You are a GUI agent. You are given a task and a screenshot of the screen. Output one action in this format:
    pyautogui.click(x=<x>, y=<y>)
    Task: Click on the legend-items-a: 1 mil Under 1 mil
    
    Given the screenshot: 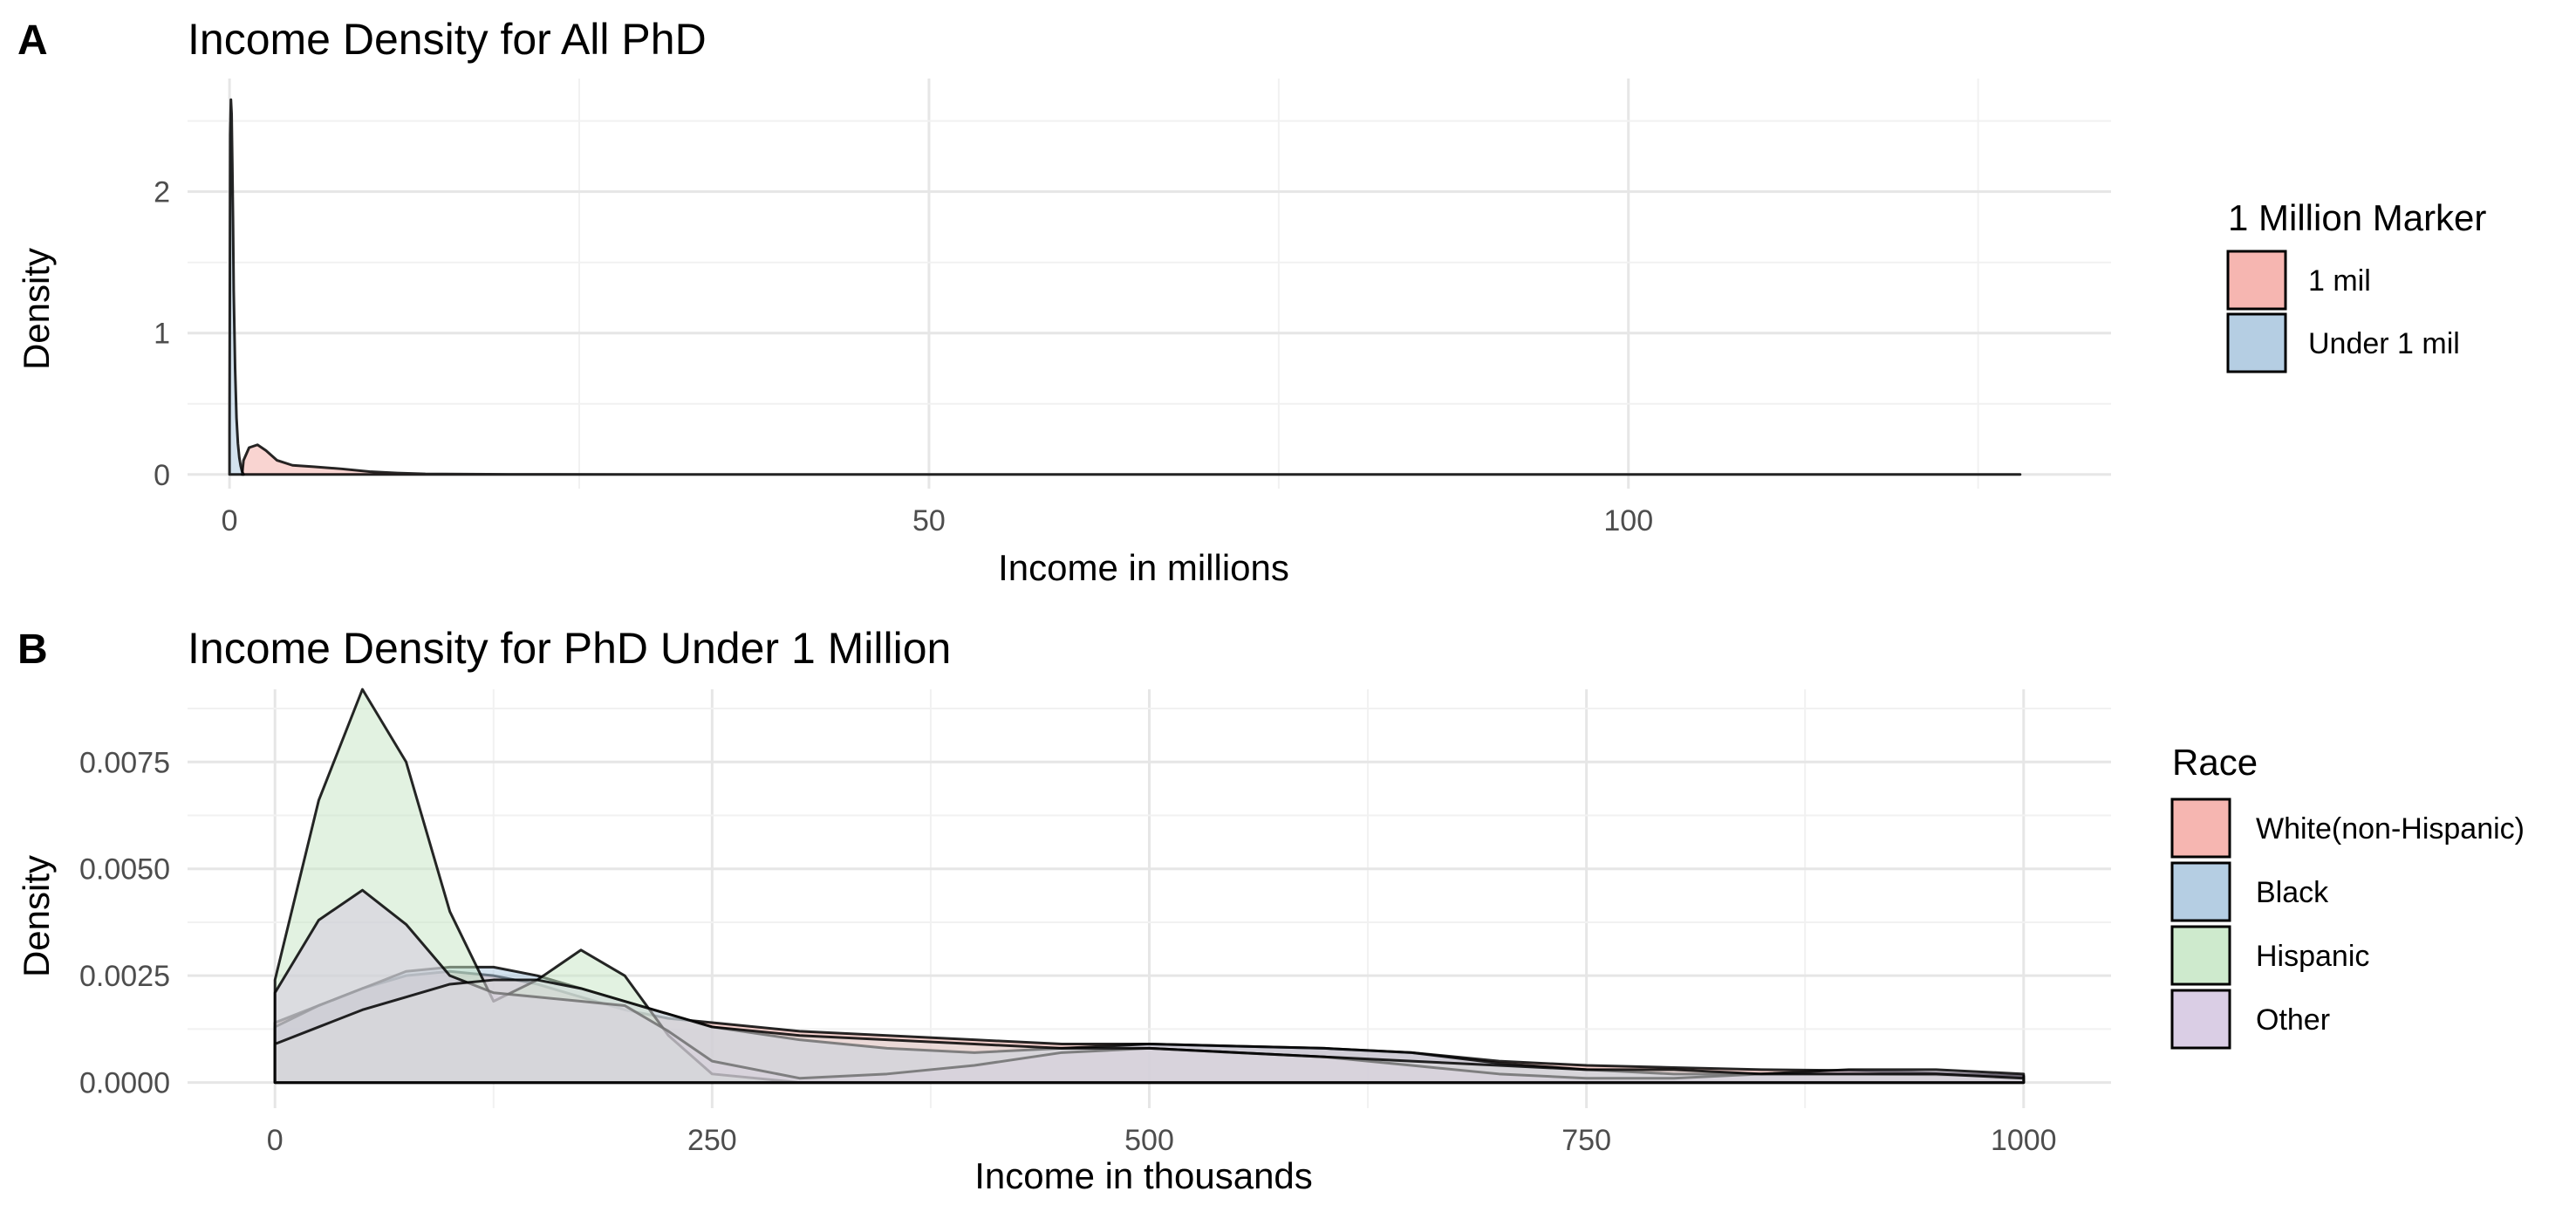 What is the action you would take?
    pyautogui.click(x=2343, y=311)
    